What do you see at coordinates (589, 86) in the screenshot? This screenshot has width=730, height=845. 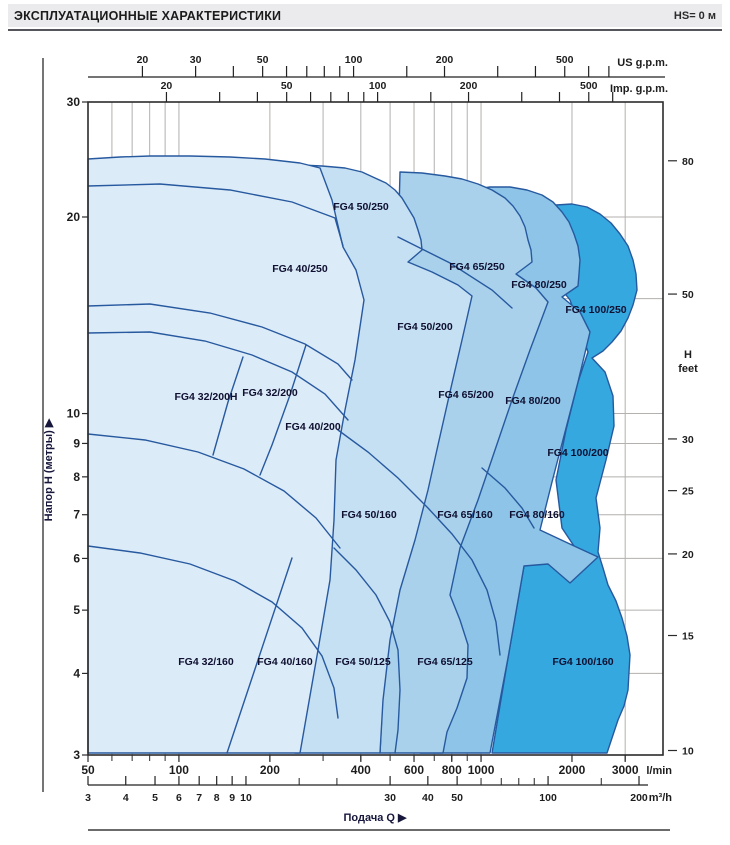 I see `imp-gpm-tick-label: 500` at bounding box center [589, 86].